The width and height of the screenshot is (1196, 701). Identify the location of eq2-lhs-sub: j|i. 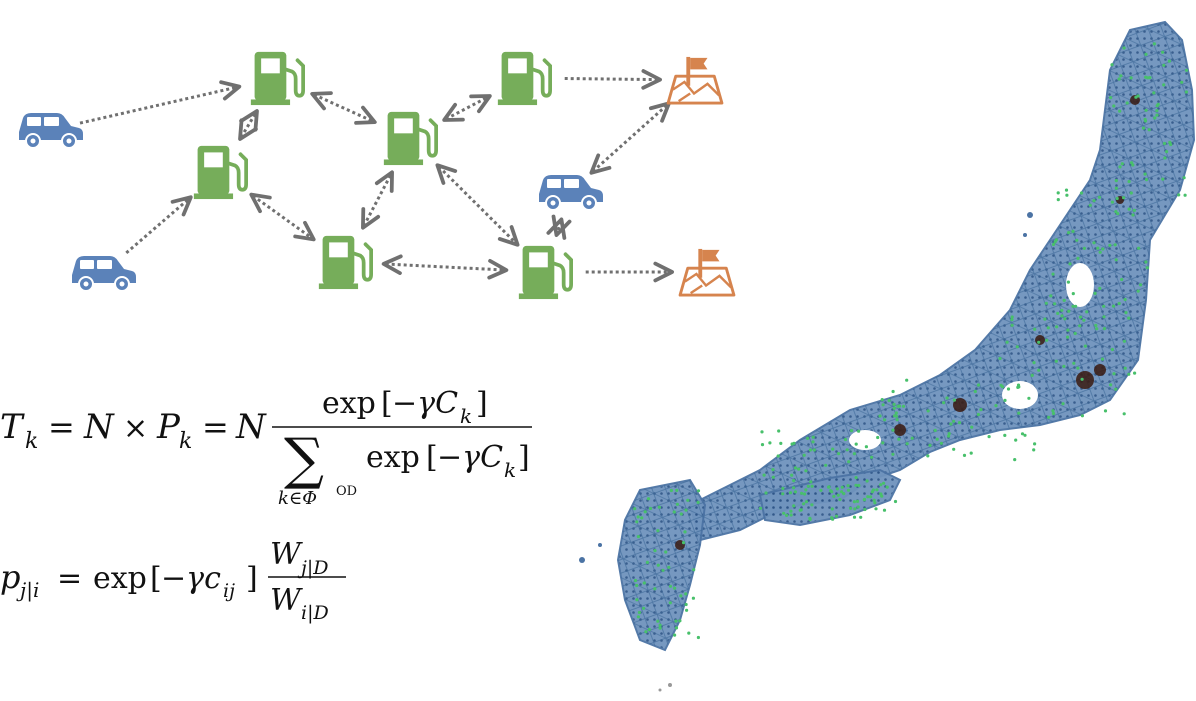
(27, 590).